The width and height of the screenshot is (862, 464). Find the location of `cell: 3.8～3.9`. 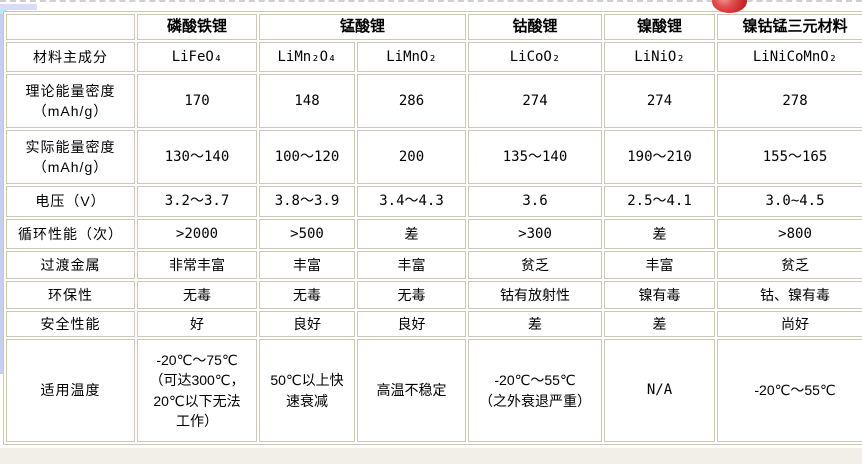

cell: 3.8～3.9 is located at coordinates (307, 201).